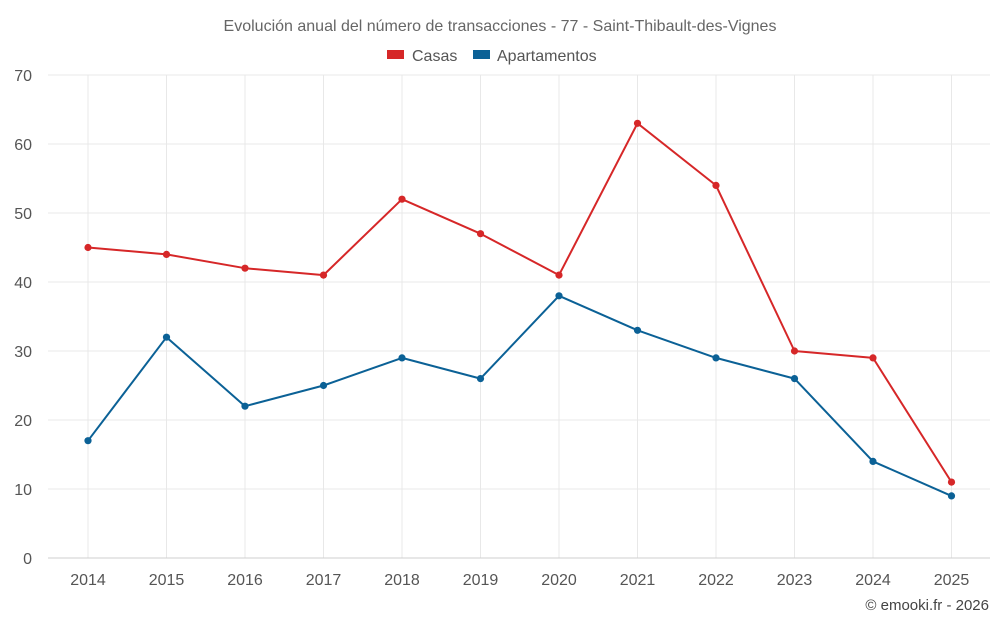  I want to click on data-point-apartamentos-2020, so click(559, 296).